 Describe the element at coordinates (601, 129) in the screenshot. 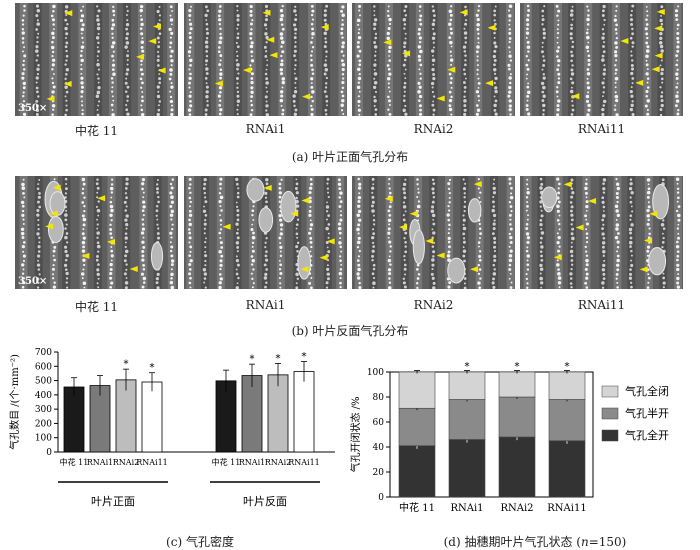

I see `label-a-rnai11: RNAi11` at that location.